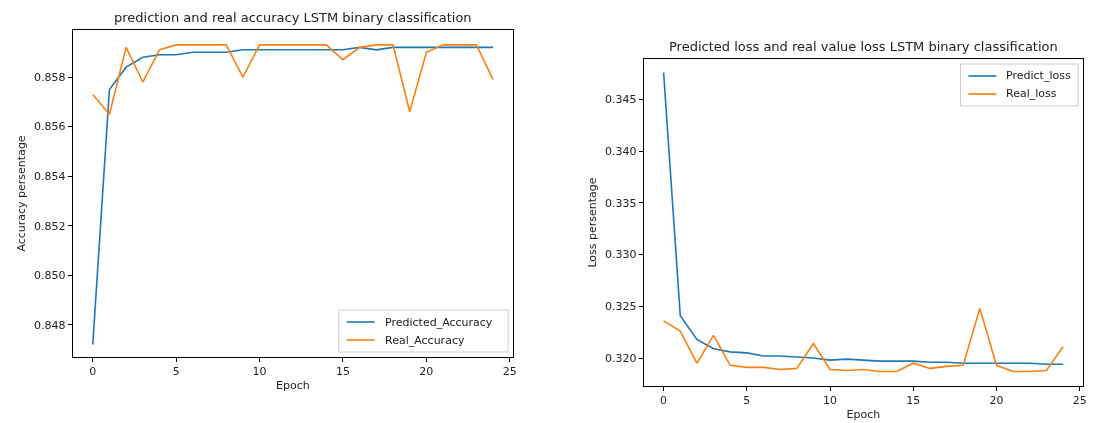  What do you see at coordinates (50, 77) in the screenshot?
I see `y-tick-label: 0.858` at bounding box center [50, 77].